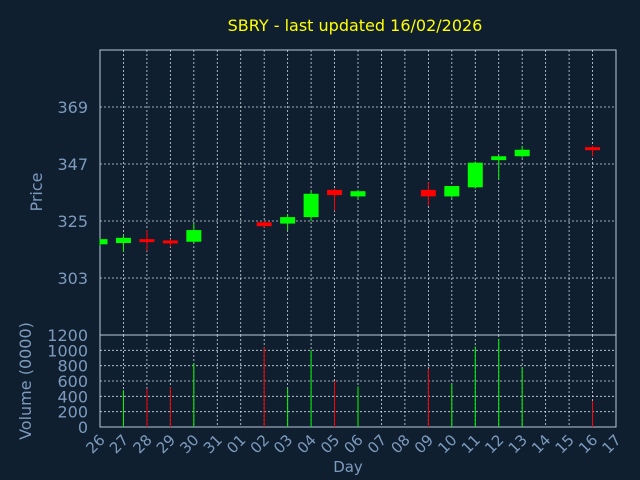 The width and height of the screenshot is (640, 480). I want to click on day-tick-label: 11, so click(471, 444).